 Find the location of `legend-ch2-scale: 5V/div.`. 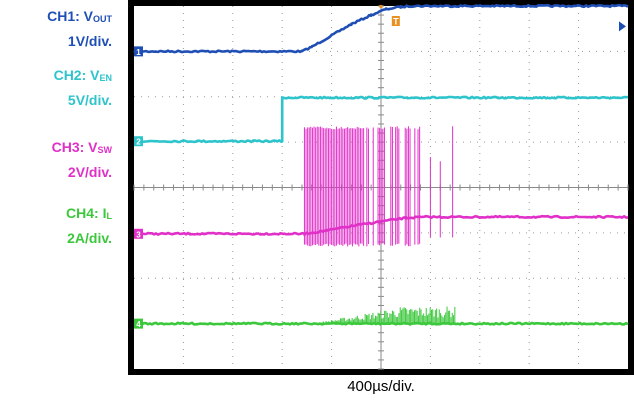

legend-ch2-scale: 5V/div. is located at coordinates (89, 100).